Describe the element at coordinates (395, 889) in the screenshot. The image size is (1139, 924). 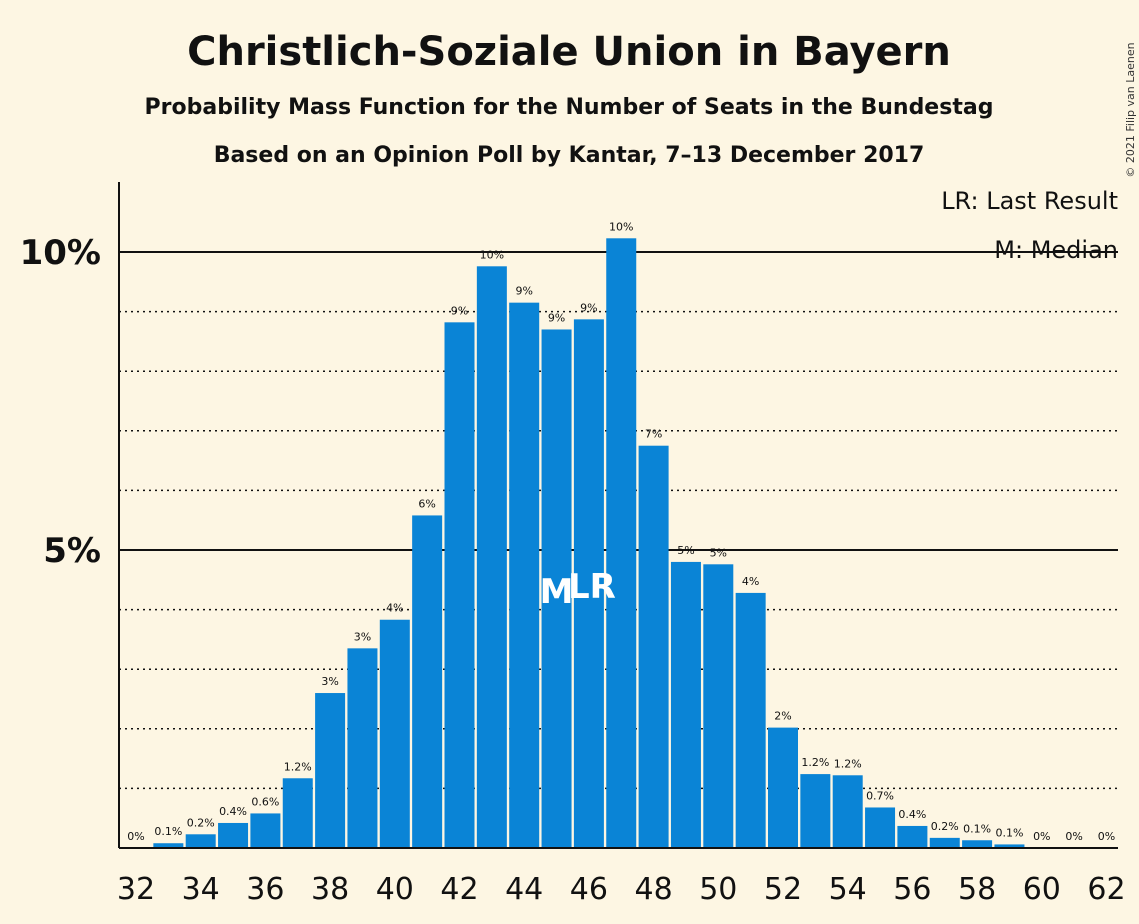
I see `x-tick-label-40: 40` at that location.